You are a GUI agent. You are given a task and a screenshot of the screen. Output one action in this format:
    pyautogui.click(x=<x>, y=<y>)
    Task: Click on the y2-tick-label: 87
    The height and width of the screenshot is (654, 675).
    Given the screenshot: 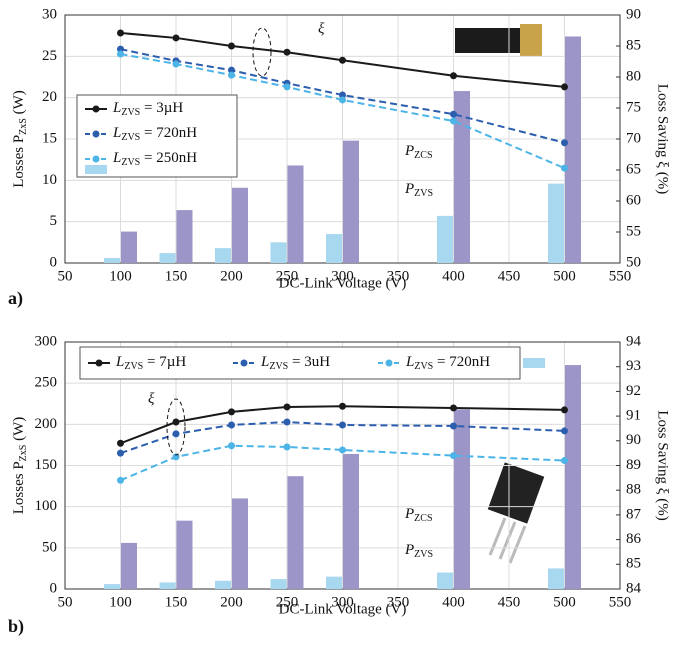 What is the action you would take?
    pyautogui.click(x=634, y=514)
    